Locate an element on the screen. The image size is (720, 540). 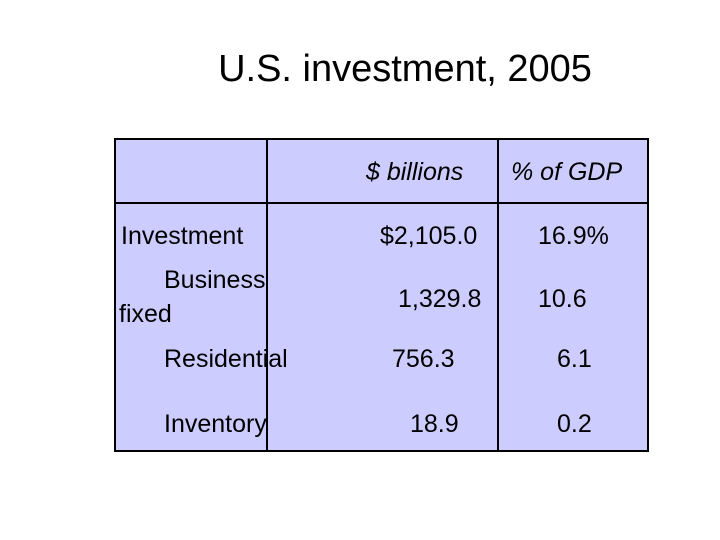
header-billions: $ billions is located at coordinates (415, 172).